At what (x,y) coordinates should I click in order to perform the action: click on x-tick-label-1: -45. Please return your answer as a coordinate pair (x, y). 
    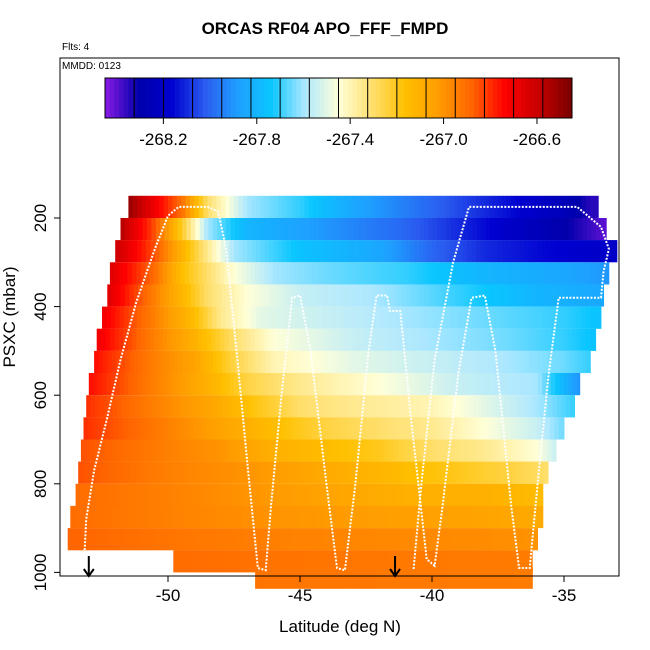
    Looking at the image, I should click on (300, 595).